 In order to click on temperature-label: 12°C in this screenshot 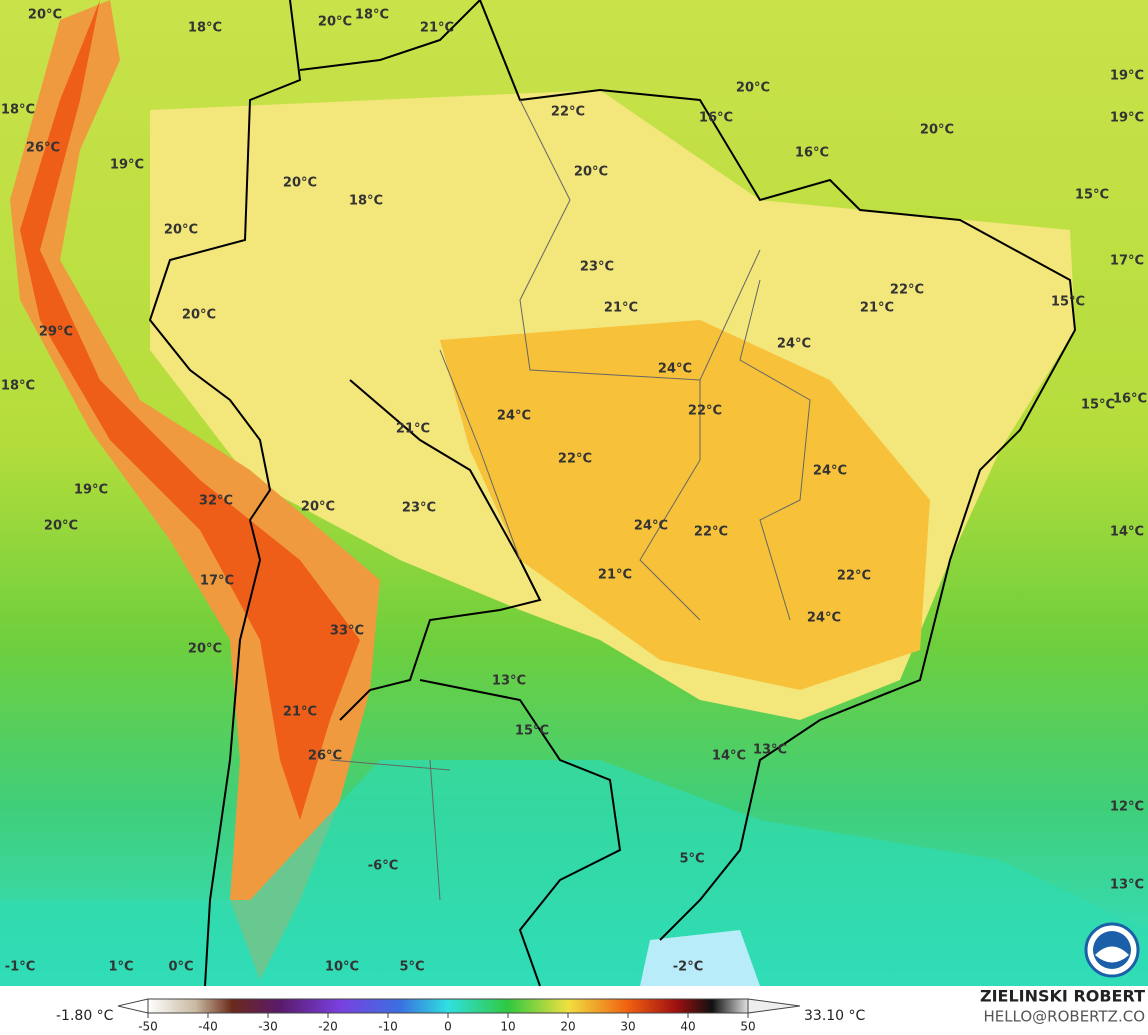, I will do `click(1127, 807)`.